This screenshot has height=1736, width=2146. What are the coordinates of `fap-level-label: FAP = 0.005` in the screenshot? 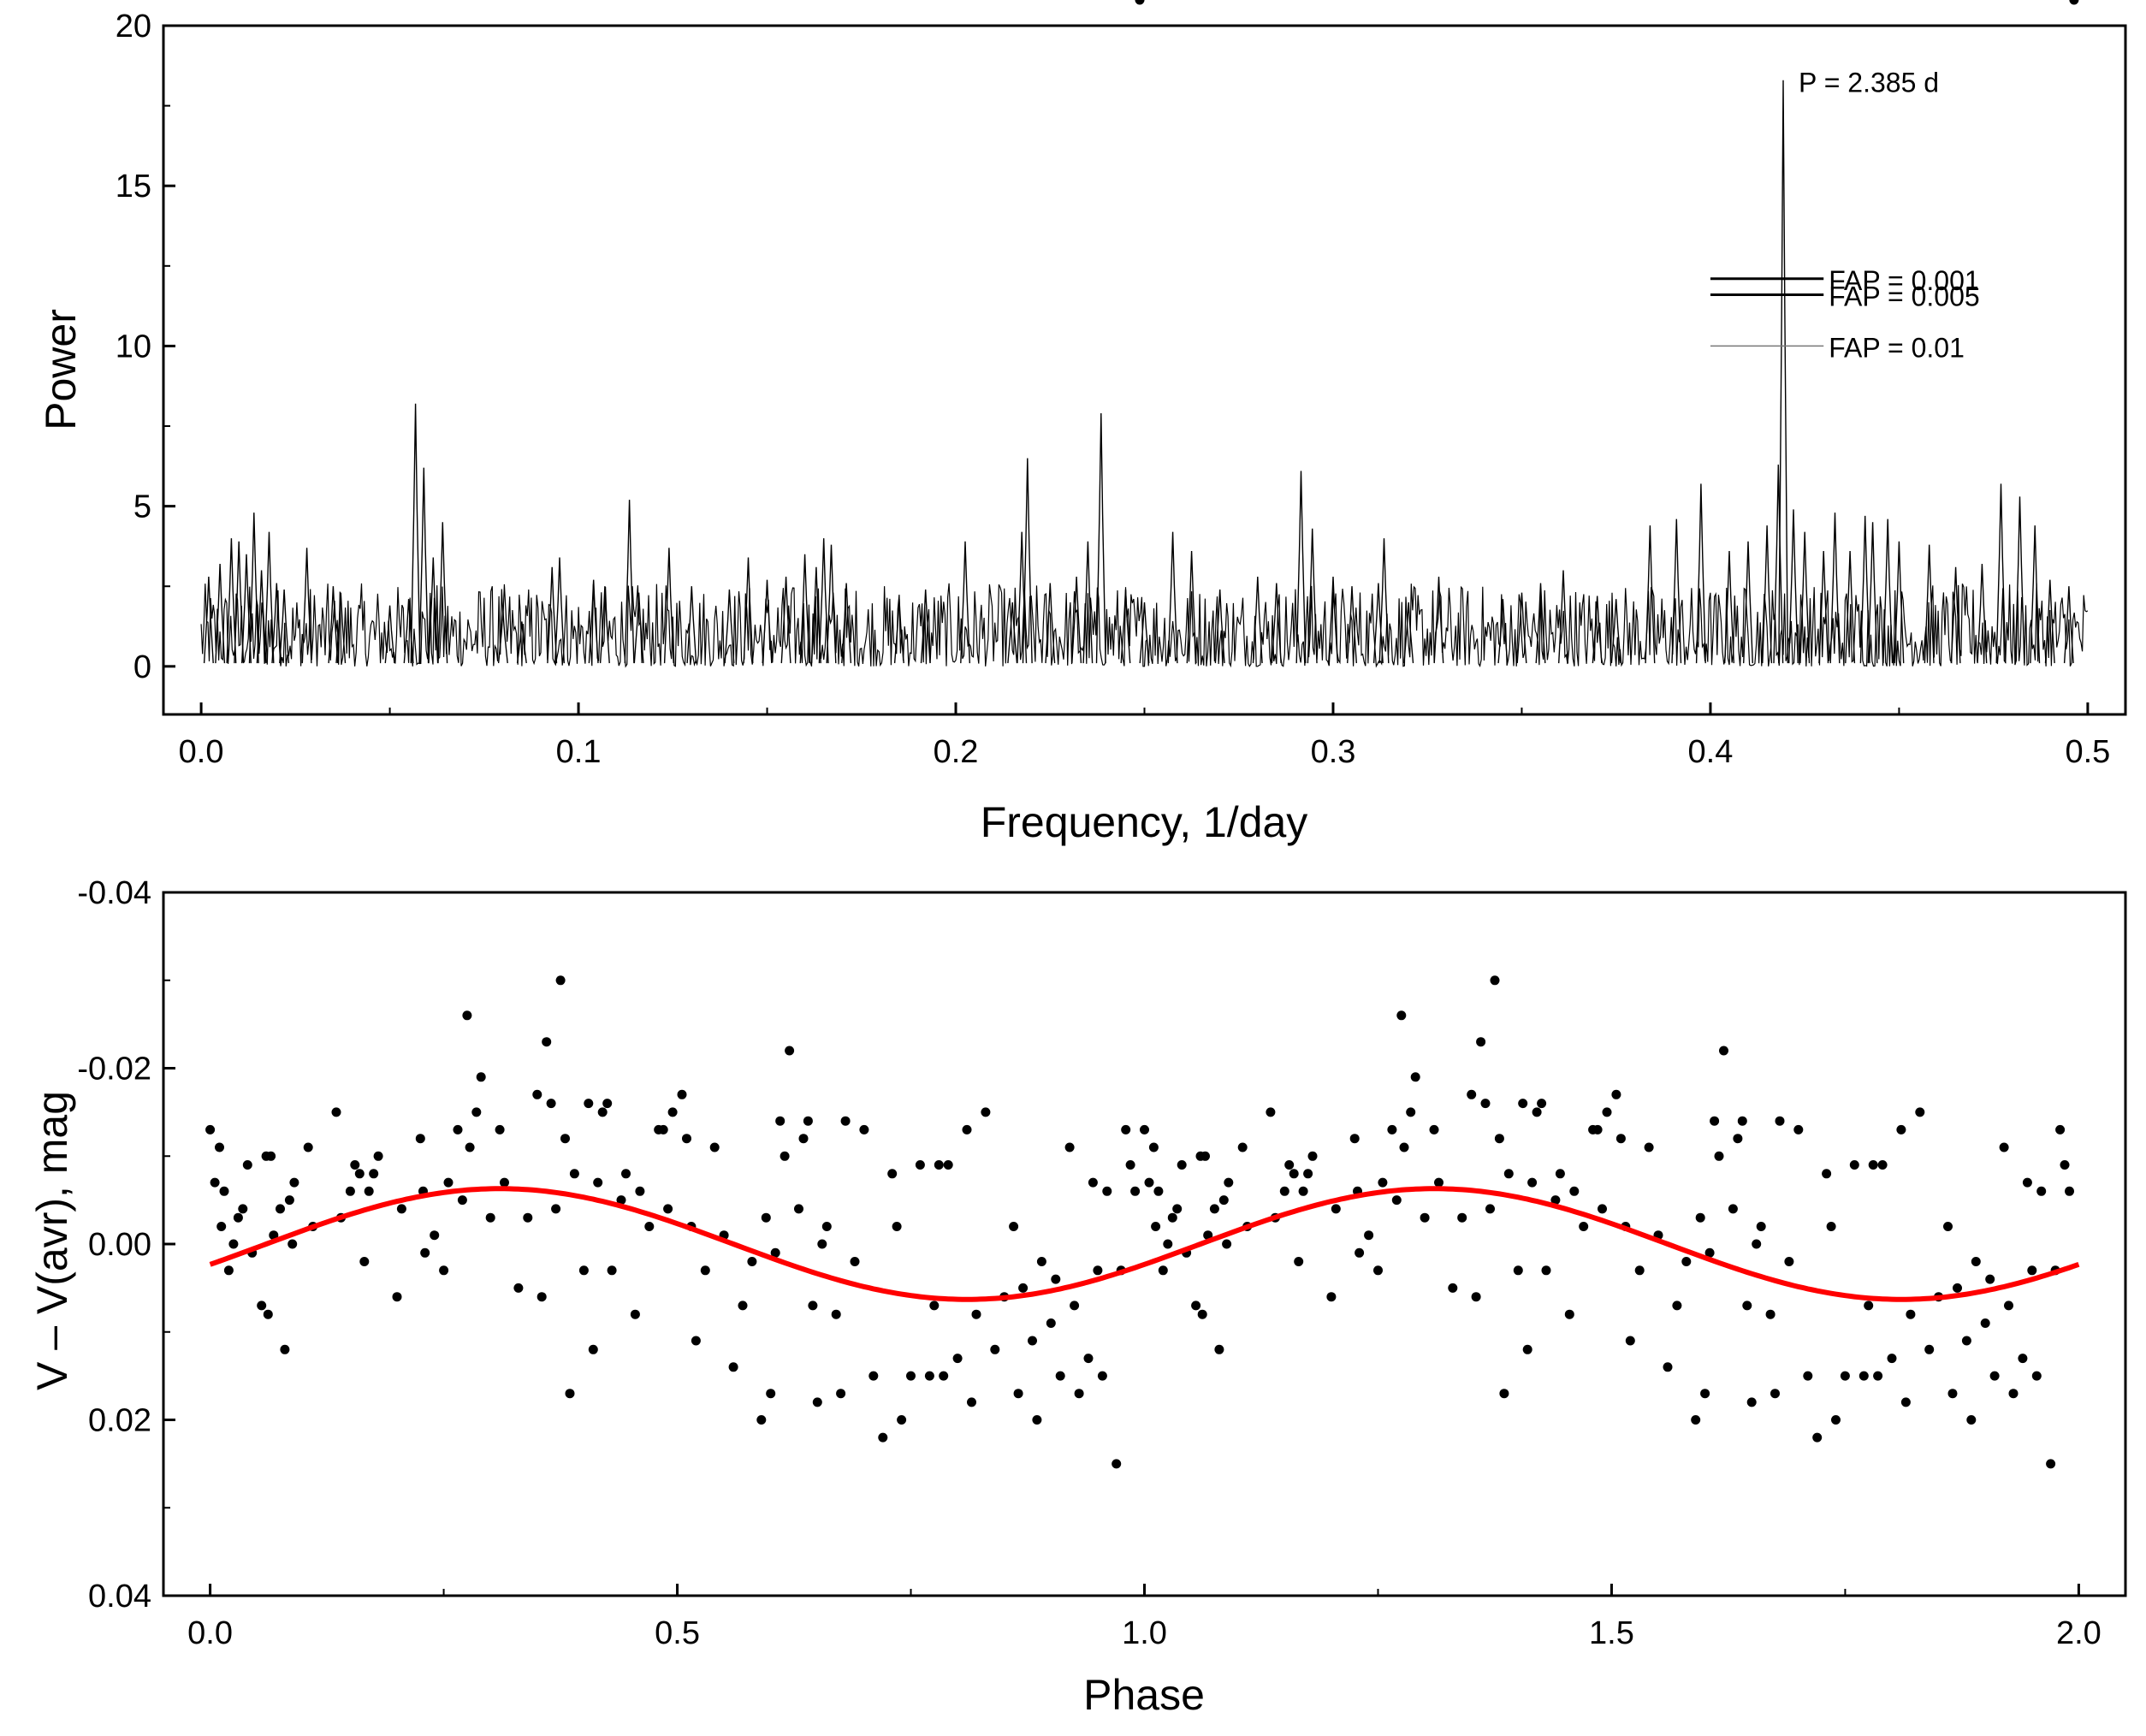 It's located at (1904, 297).